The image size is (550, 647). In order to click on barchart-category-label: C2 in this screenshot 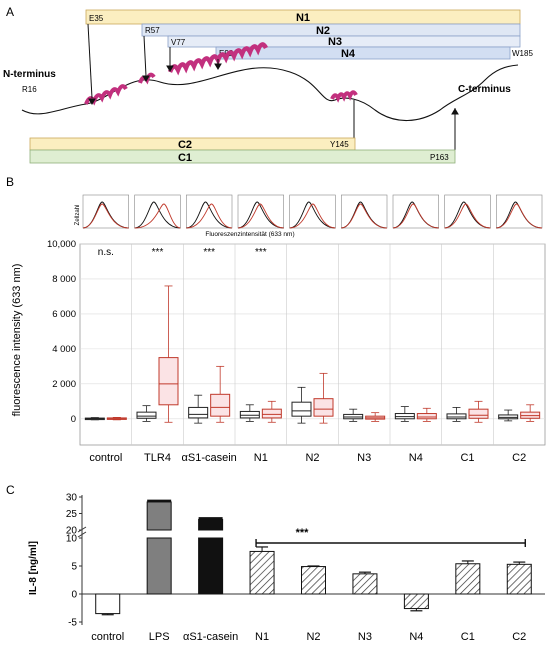, I will do `click(519, 637)`.